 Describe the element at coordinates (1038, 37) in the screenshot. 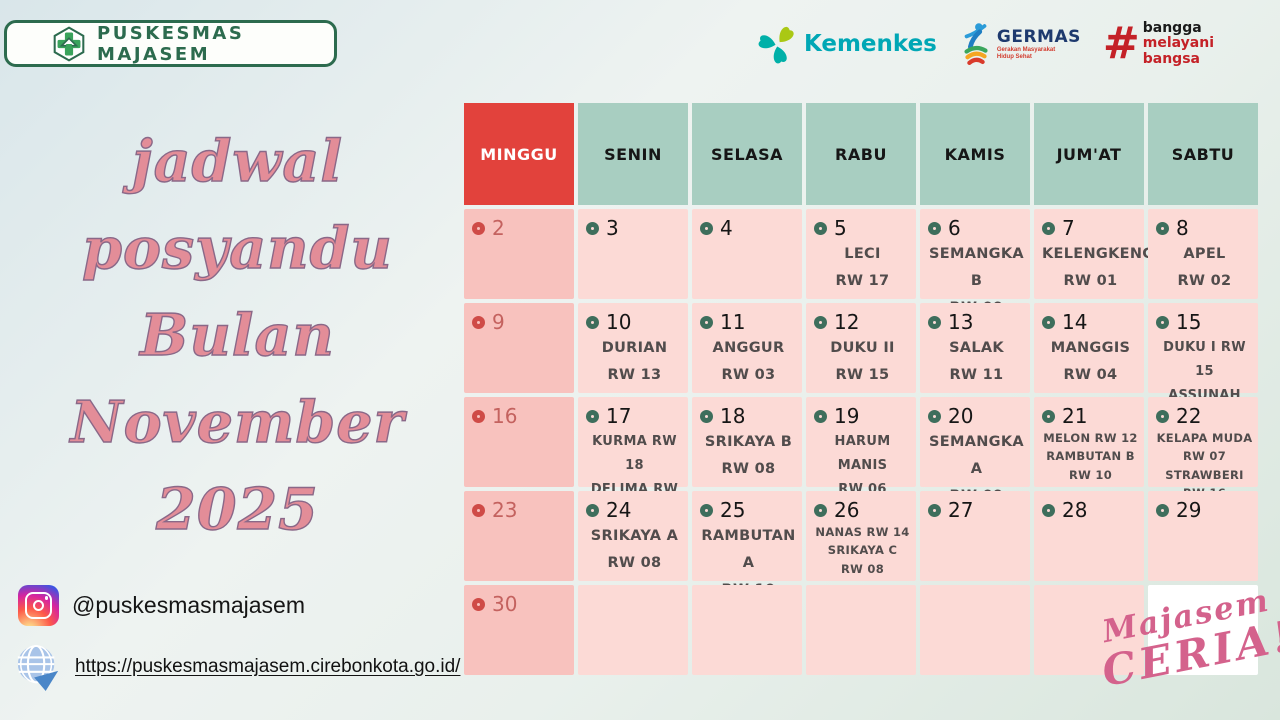

I see `germas-label: GERMAS` at that location.